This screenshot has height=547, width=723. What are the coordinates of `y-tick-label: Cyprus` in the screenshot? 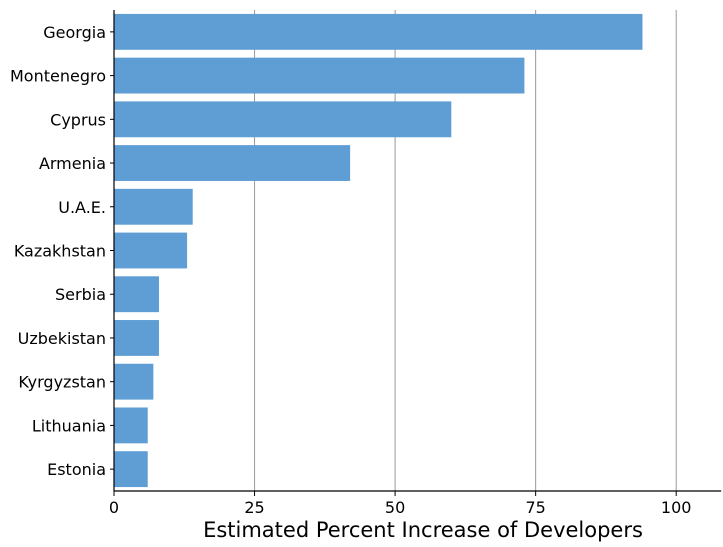 It's located at (78, 119).